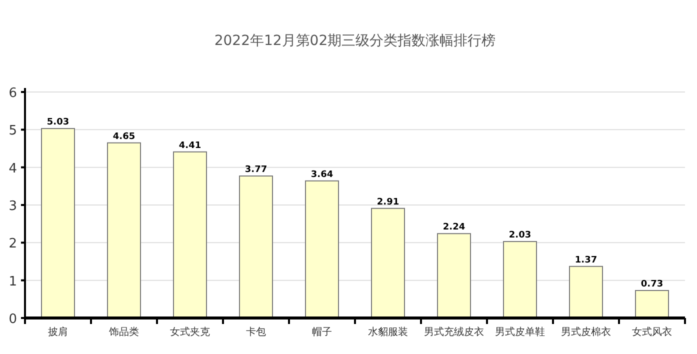  Describe the element at coordinates (256, 332) in the screenshot. I see `x-tick-label: 卡包` at that location.